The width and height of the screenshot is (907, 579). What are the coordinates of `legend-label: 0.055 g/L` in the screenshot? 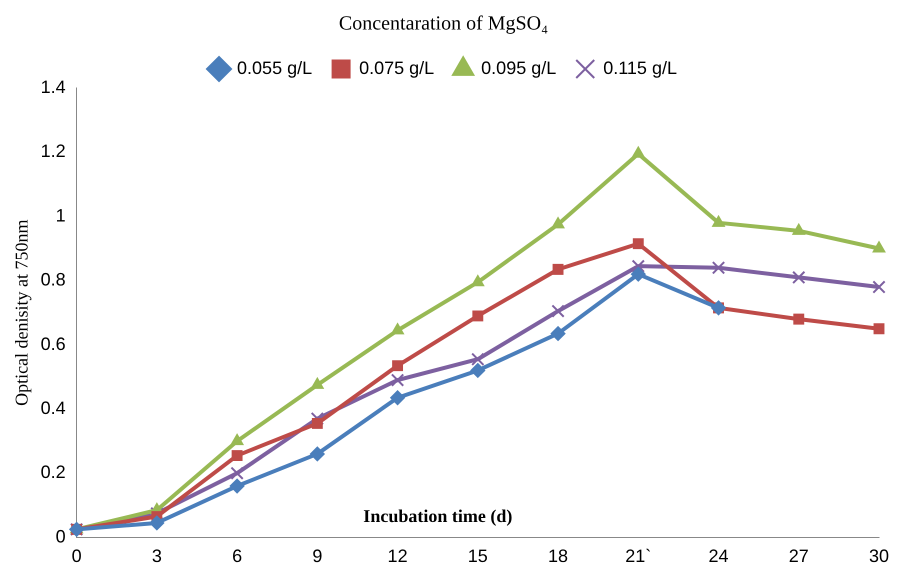 It's located at (274, 68).